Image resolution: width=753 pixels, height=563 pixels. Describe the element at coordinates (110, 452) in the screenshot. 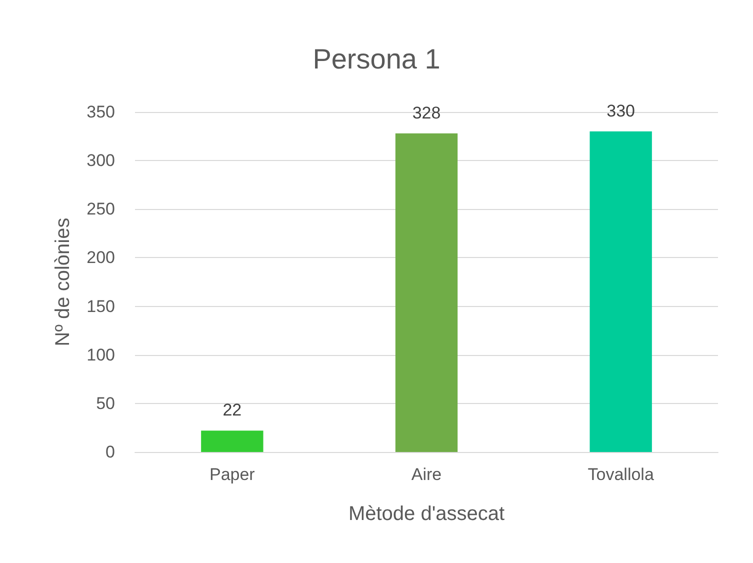

I see `y-tick-label: 0` at that location.